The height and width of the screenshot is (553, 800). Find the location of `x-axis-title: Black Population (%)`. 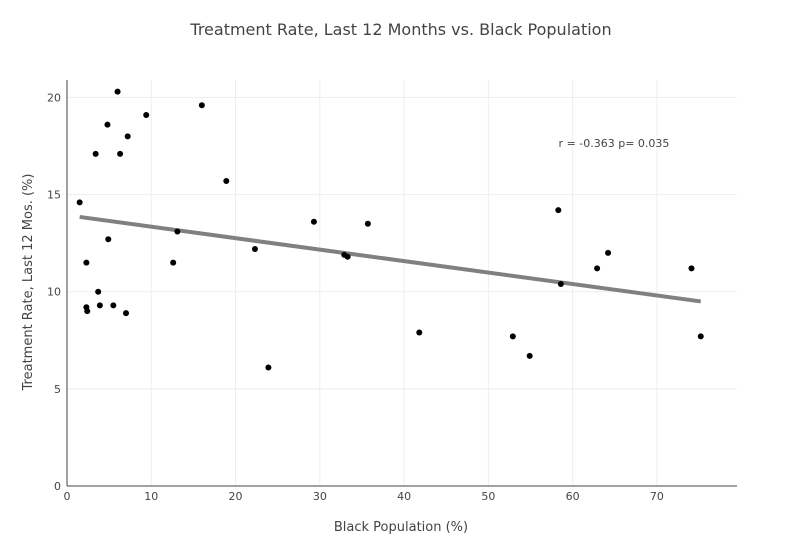

x-axis-title: Black Population (%) is located at coordinates (401, 527).